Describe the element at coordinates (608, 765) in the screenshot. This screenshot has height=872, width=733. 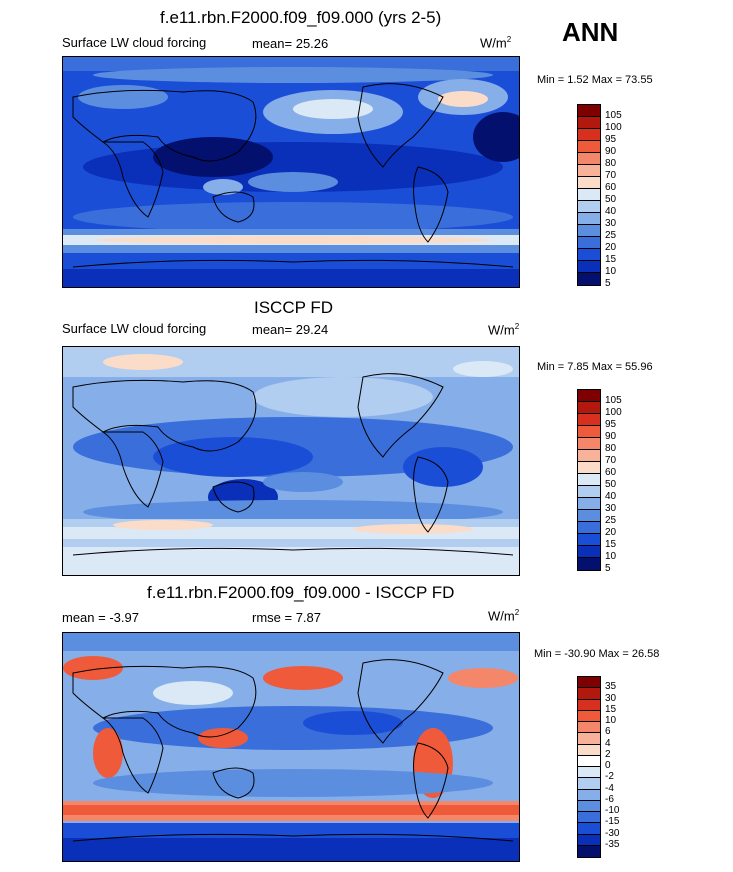
I see `colorbar-label: 0` at that location.